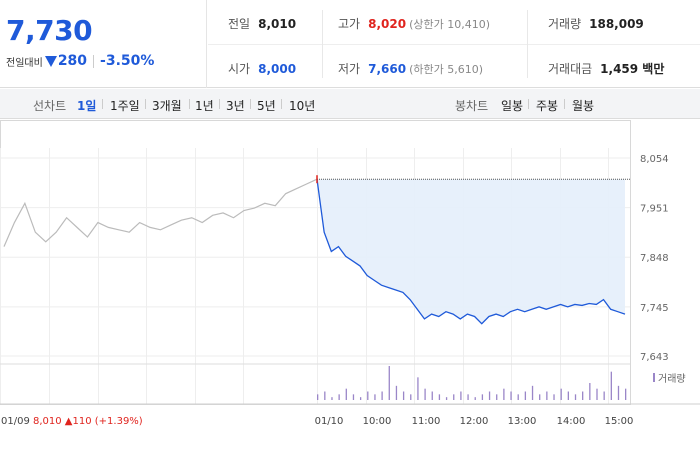 This screenshot has height=450, width=700. I want to click on tab-5year: 5년, so click(266, 106).